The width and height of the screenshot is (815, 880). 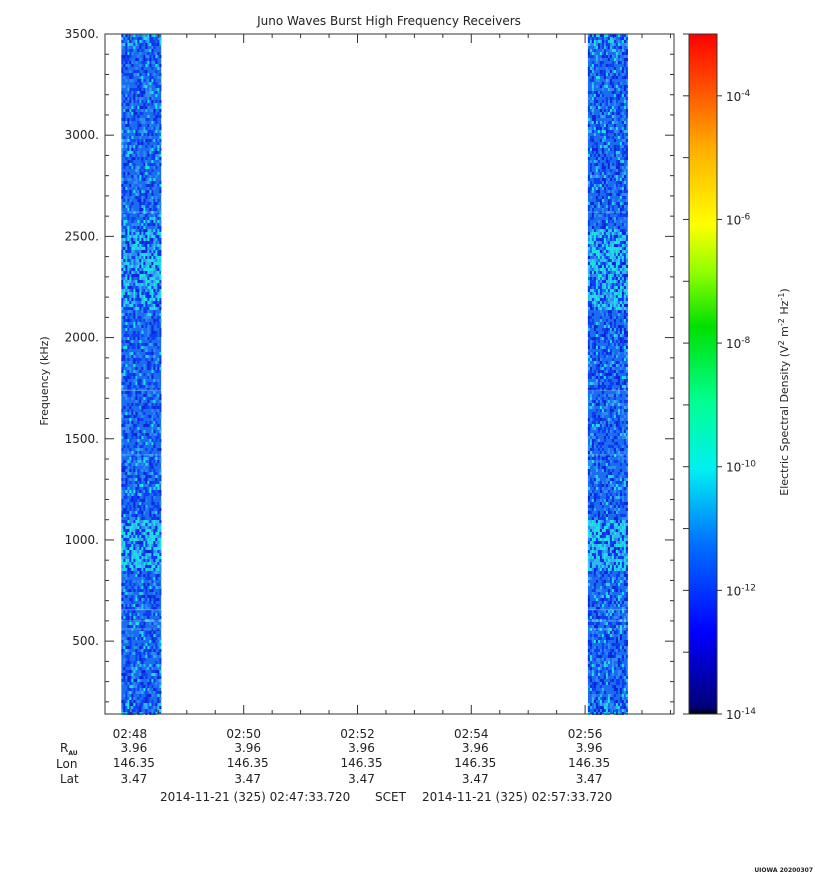 I want to click on colorbar-tick-label: 10-10, so click(x=741, y=467).